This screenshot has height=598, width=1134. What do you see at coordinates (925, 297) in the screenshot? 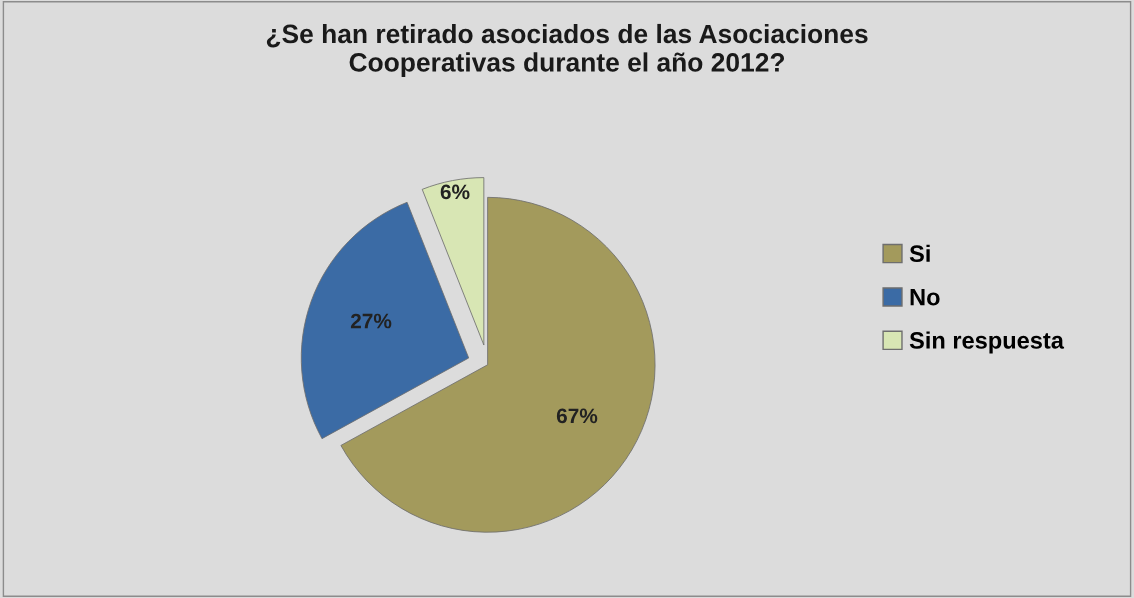
I see `legend-label: No` at bounding box center [925, 297].